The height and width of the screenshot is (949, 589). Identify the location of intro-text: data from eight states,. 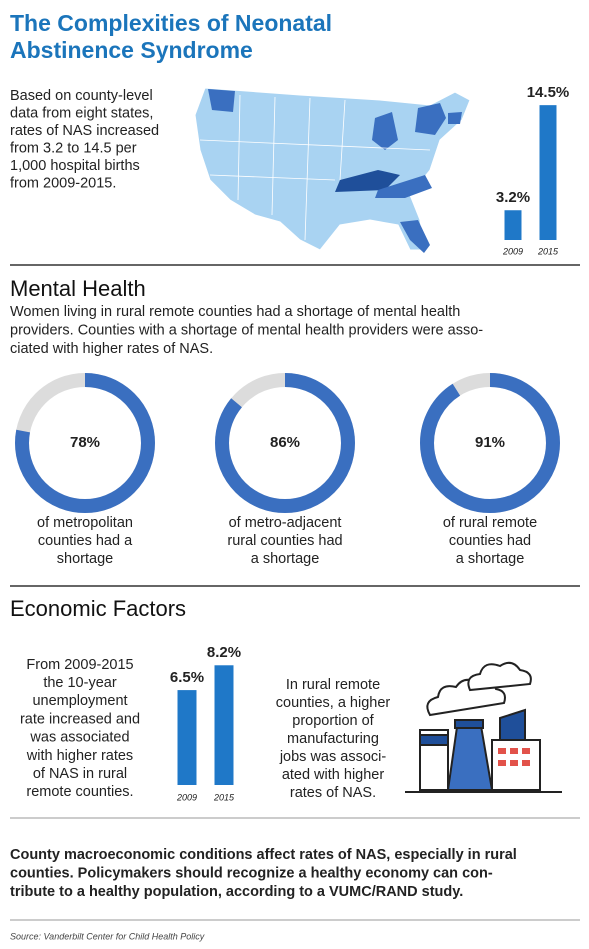
(81, 113).